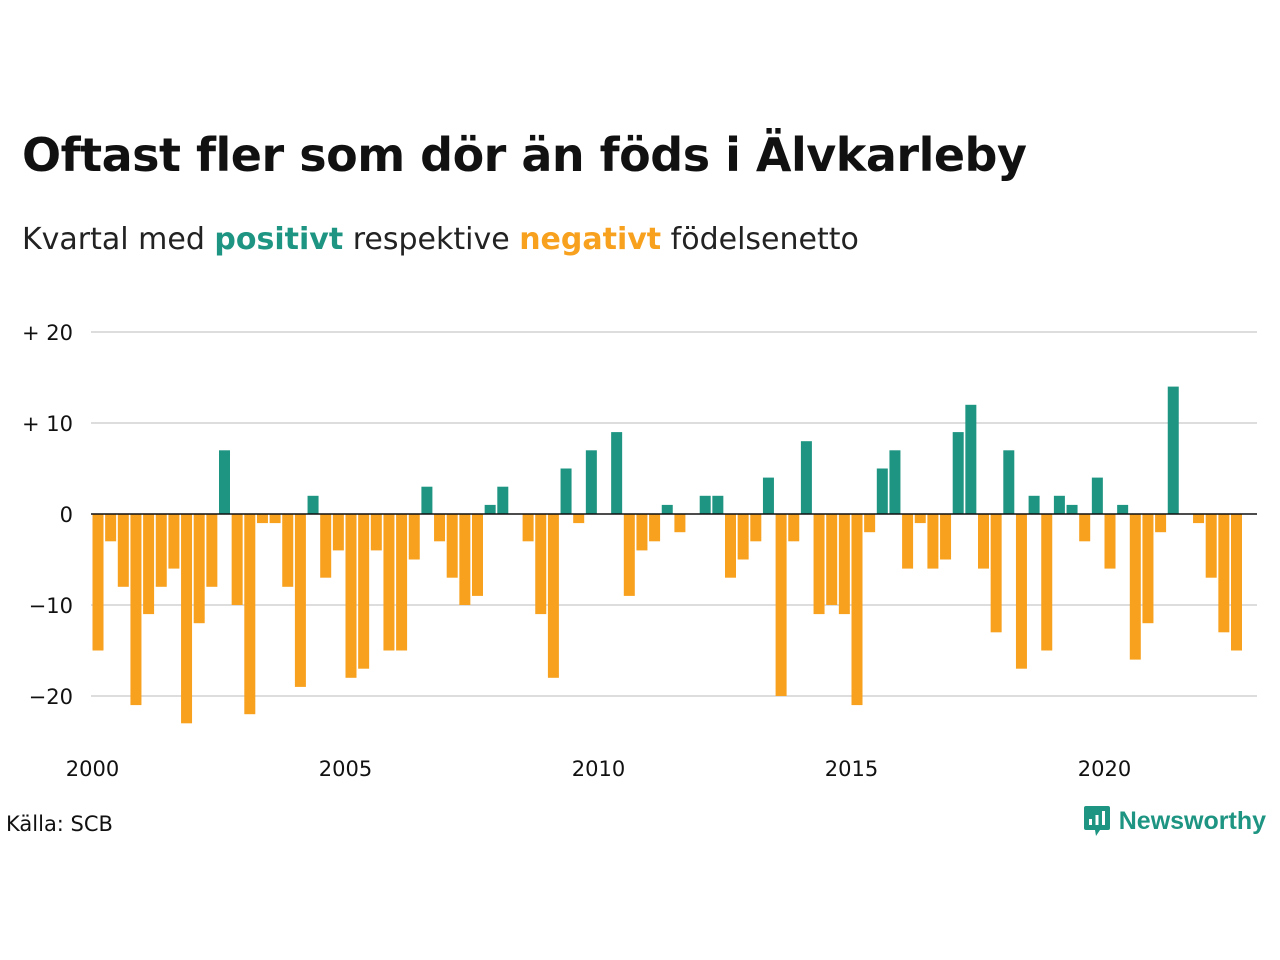 This screenshot has height=960, width=1280. Describe the element at coordinates (760, 239) in the screenshot. I see `subtitle-text-3: födelsenetto` at that location.